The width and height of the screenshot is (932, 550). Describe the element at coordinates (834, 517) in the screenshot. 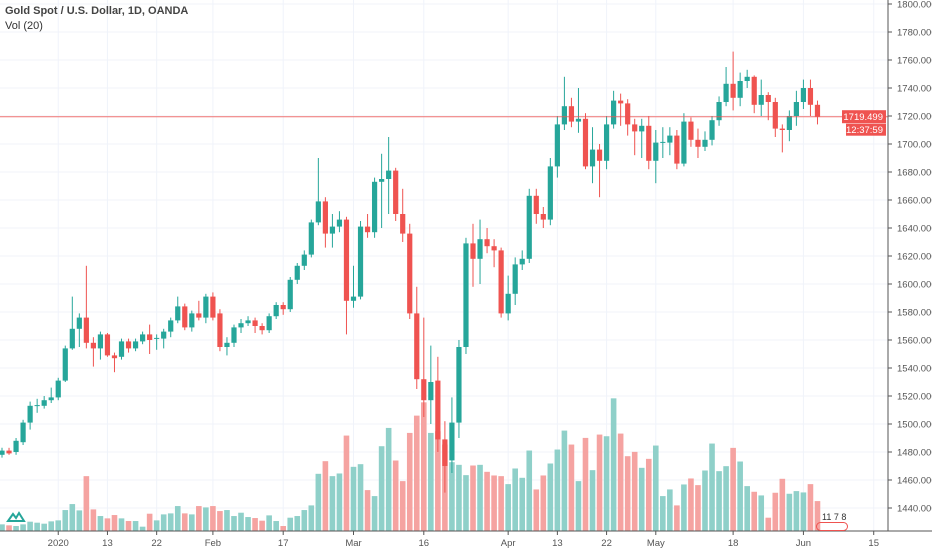

I see `events-counts: 11 7 8` at that location.